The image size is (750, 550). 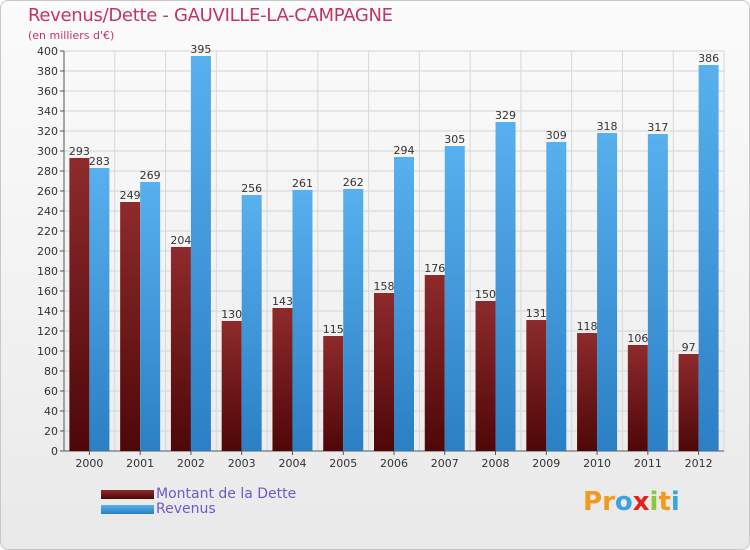 I want to click on y-tick-label: 220, so click(x=47, y=231).